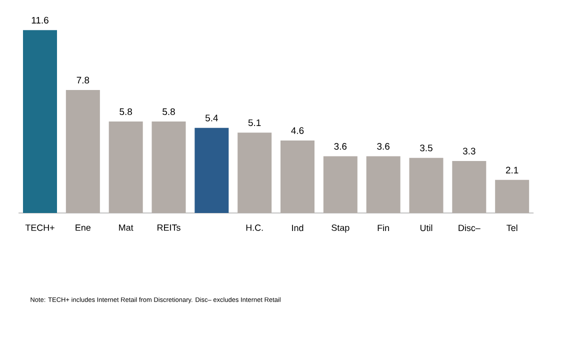  Describe the element at coordinates (469, 151) in the screenshot. I see `data-label: 3.3` at that location.